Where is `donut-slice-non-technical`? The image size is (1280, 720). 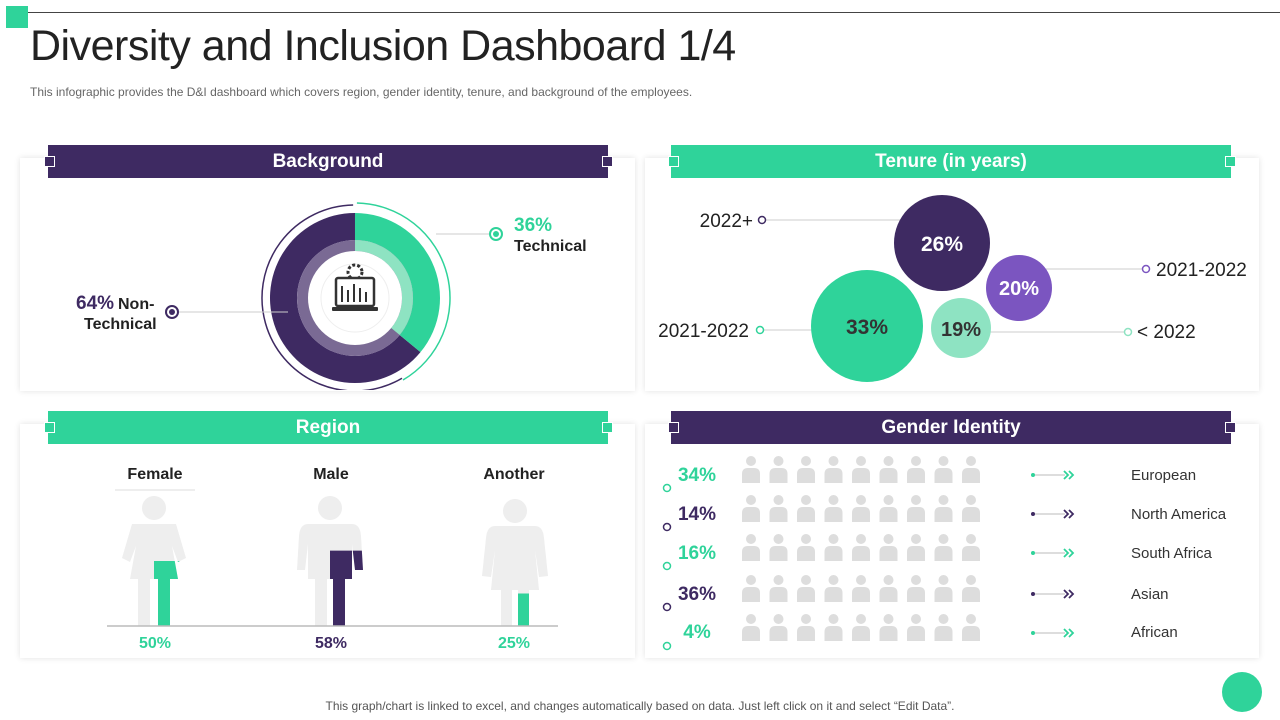
donut-slice-non-technical is located at coordinates (345, 298).